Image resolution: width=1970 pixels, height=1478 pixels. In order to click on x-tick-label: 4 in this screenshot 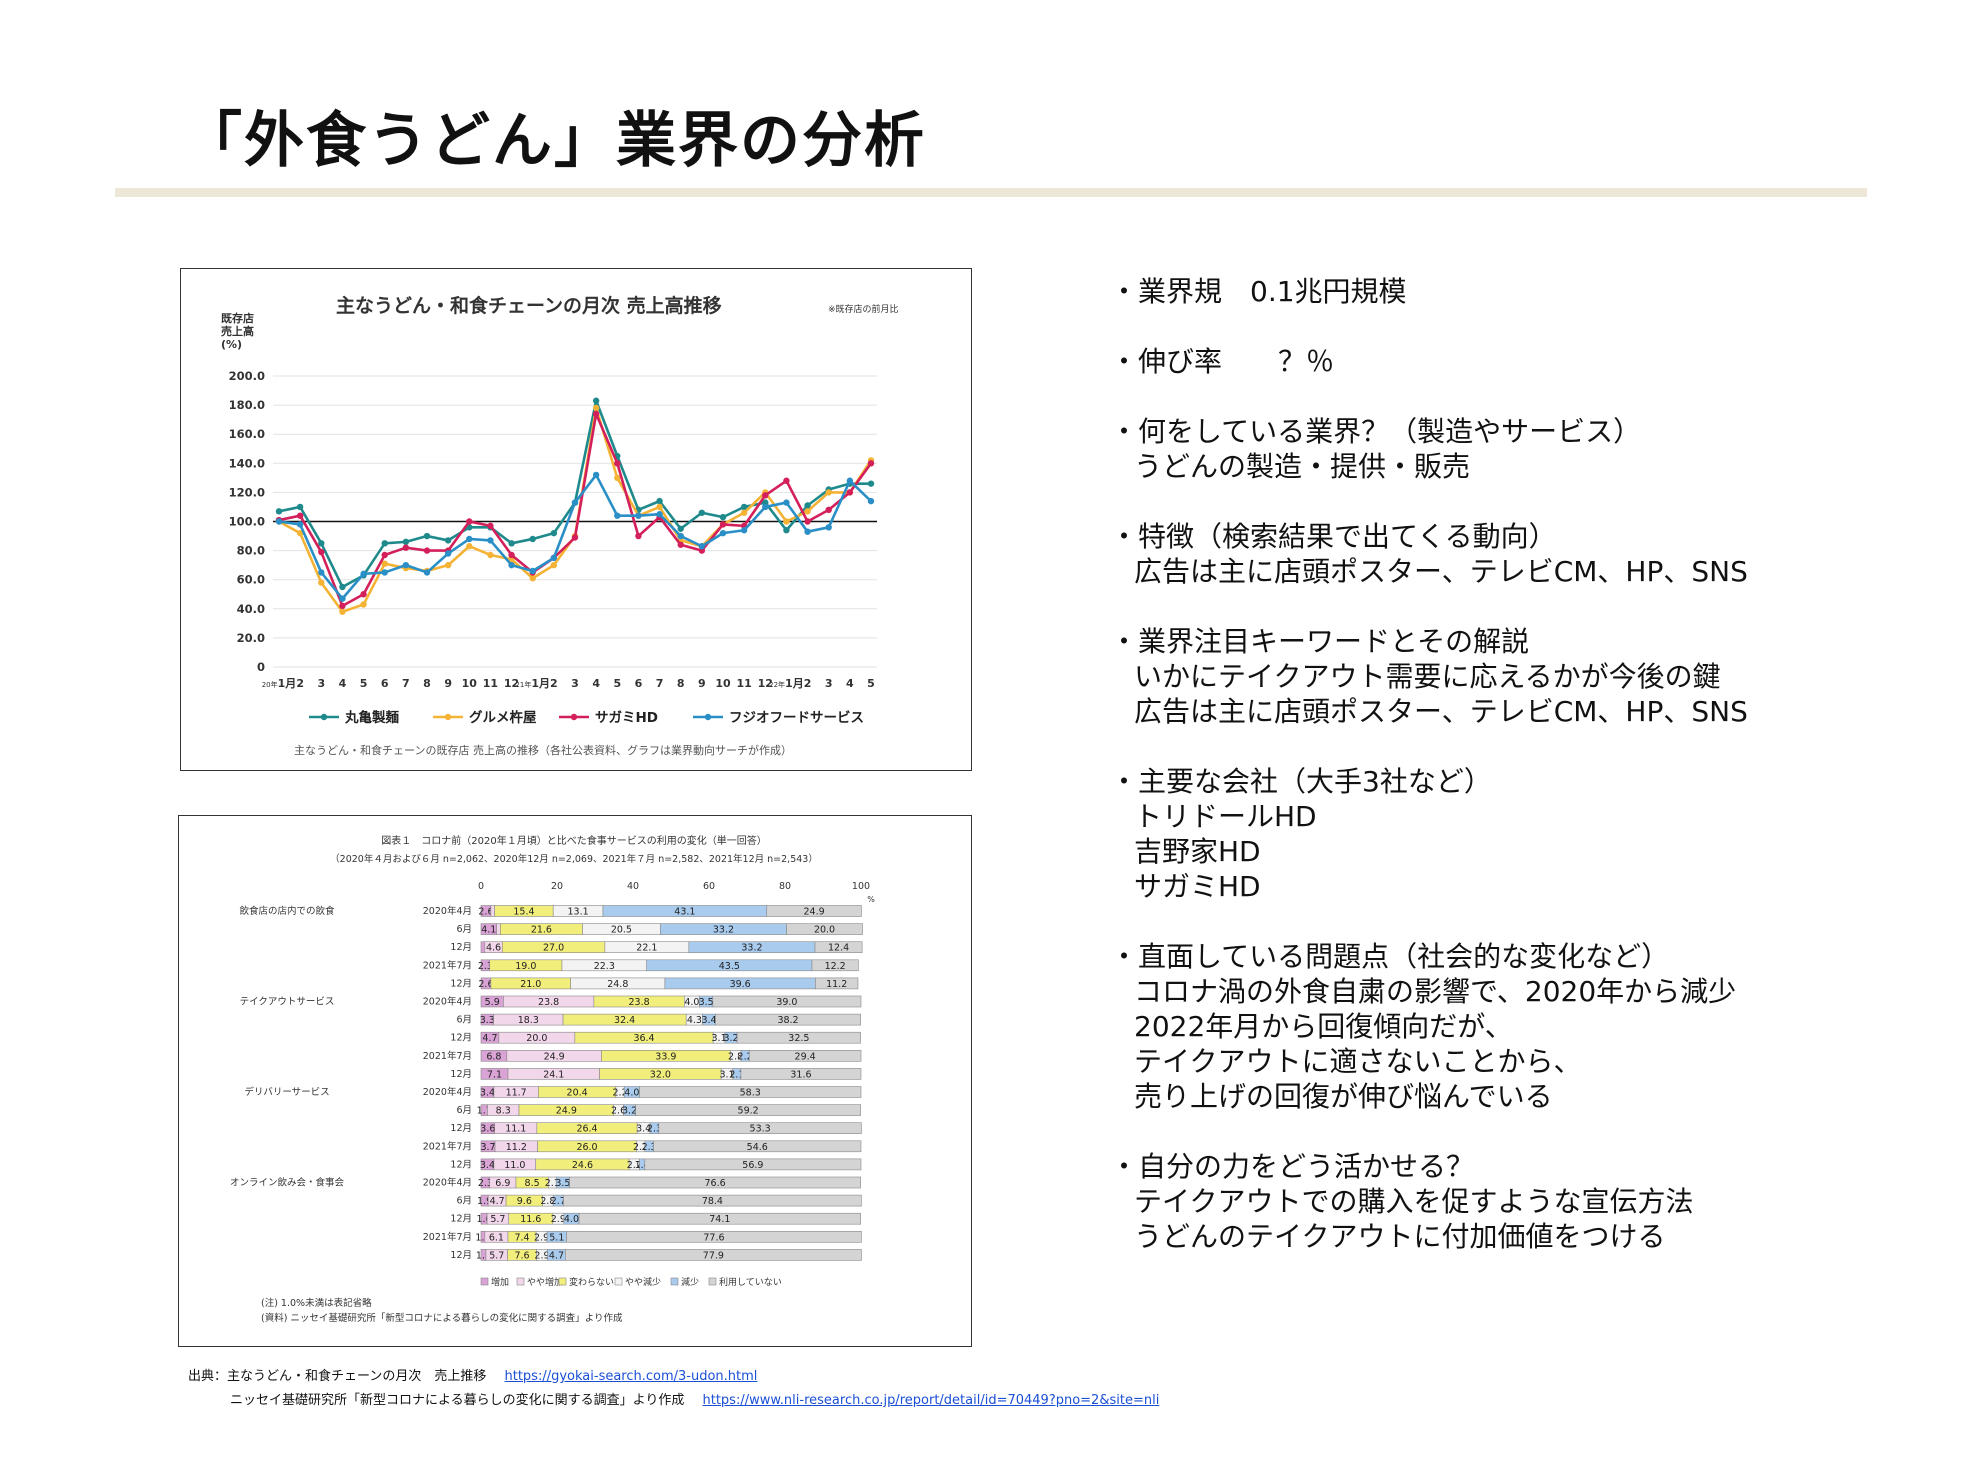, I will do `click(850, 683)`.